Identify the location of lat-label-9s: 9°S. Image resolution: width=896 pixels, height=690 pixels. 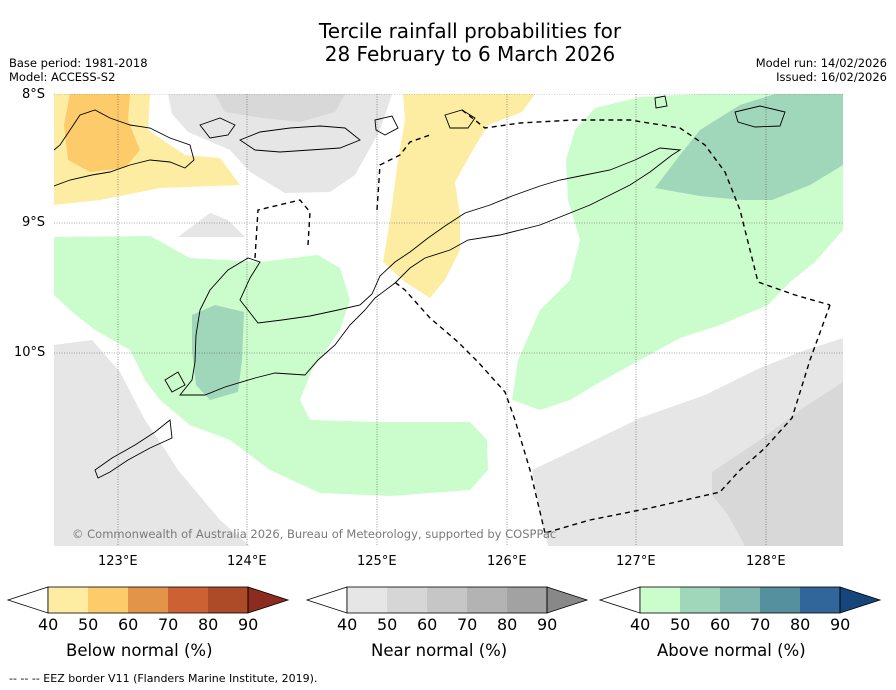
(34, 222).